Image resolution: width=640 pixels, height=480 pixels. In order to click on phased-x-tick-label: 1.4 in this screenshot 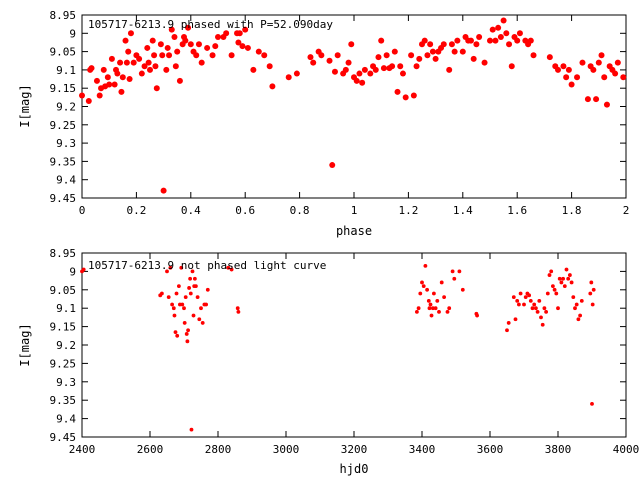, I will do `click(463, 210)`.